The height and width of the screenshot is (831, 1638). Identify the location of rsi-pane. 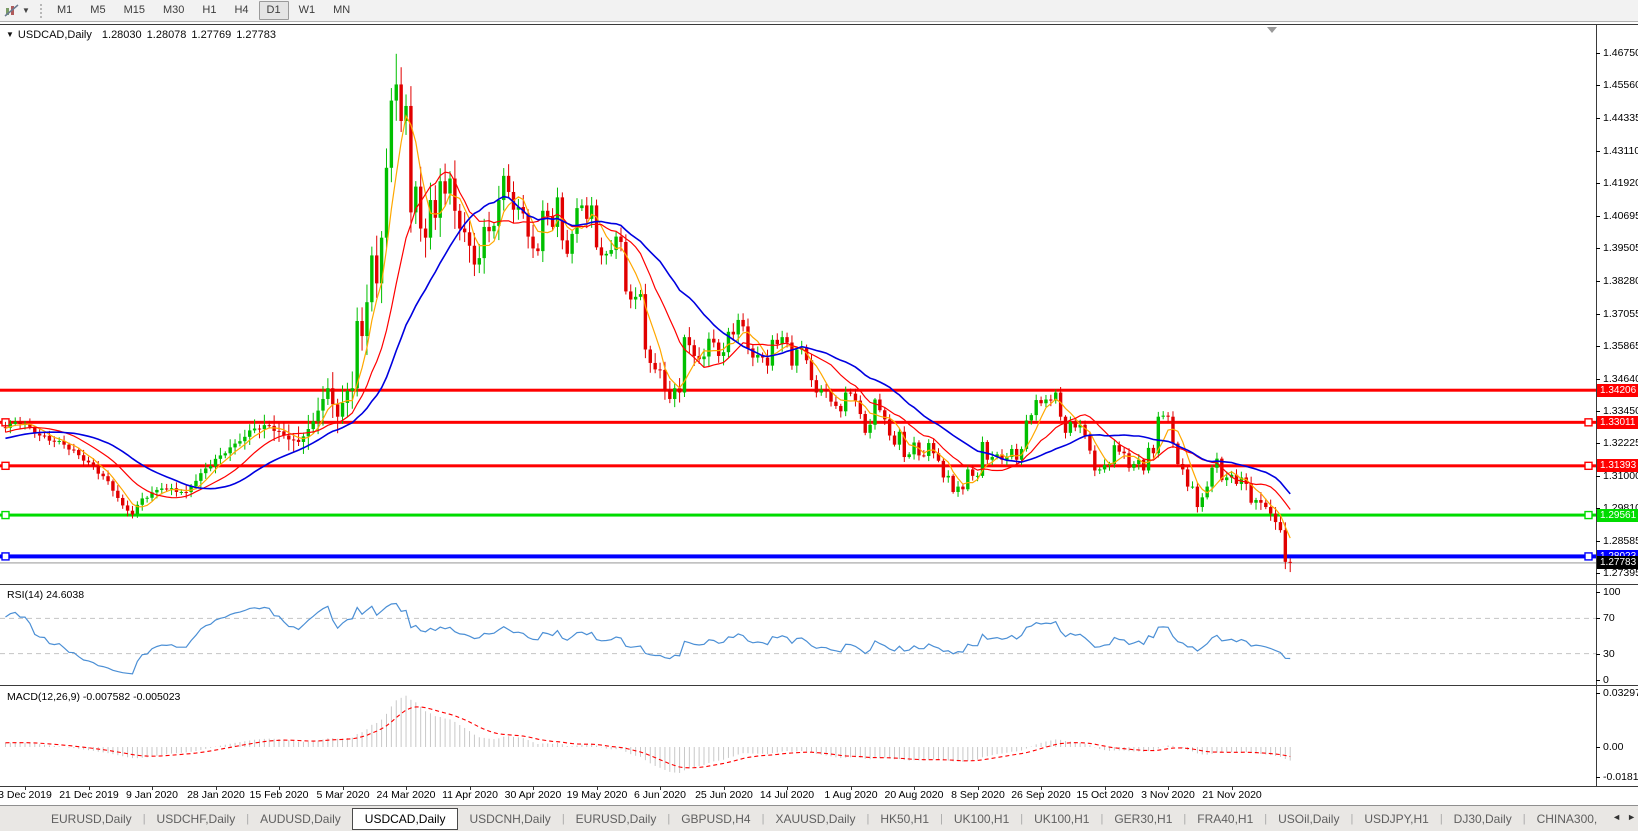
(798, 635).